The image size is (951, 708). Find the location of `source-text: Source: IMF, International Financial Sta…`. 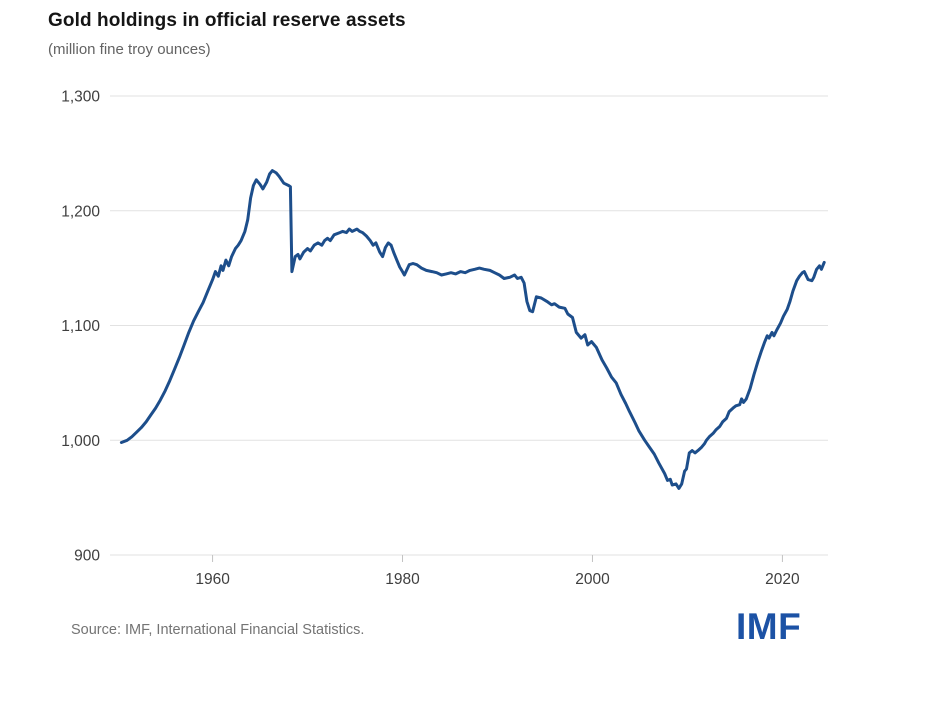

source-text: Source: IMF, International Financial Sta… is located at coordinates (218, 630).